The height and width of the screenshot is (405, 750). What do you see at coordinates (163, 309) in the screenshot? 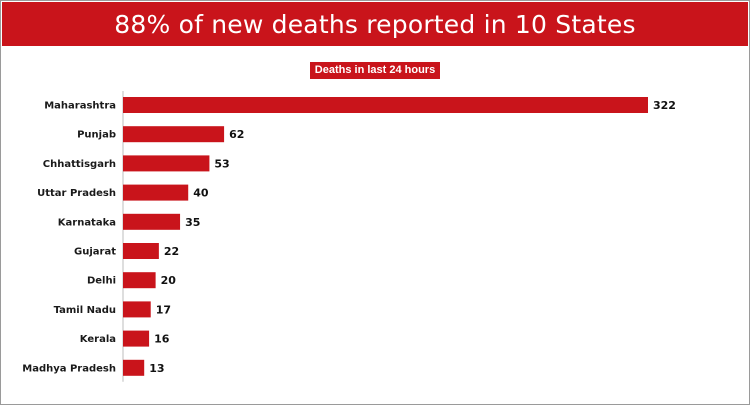
I see `value-label: 17` at bounding box center [163, 309].